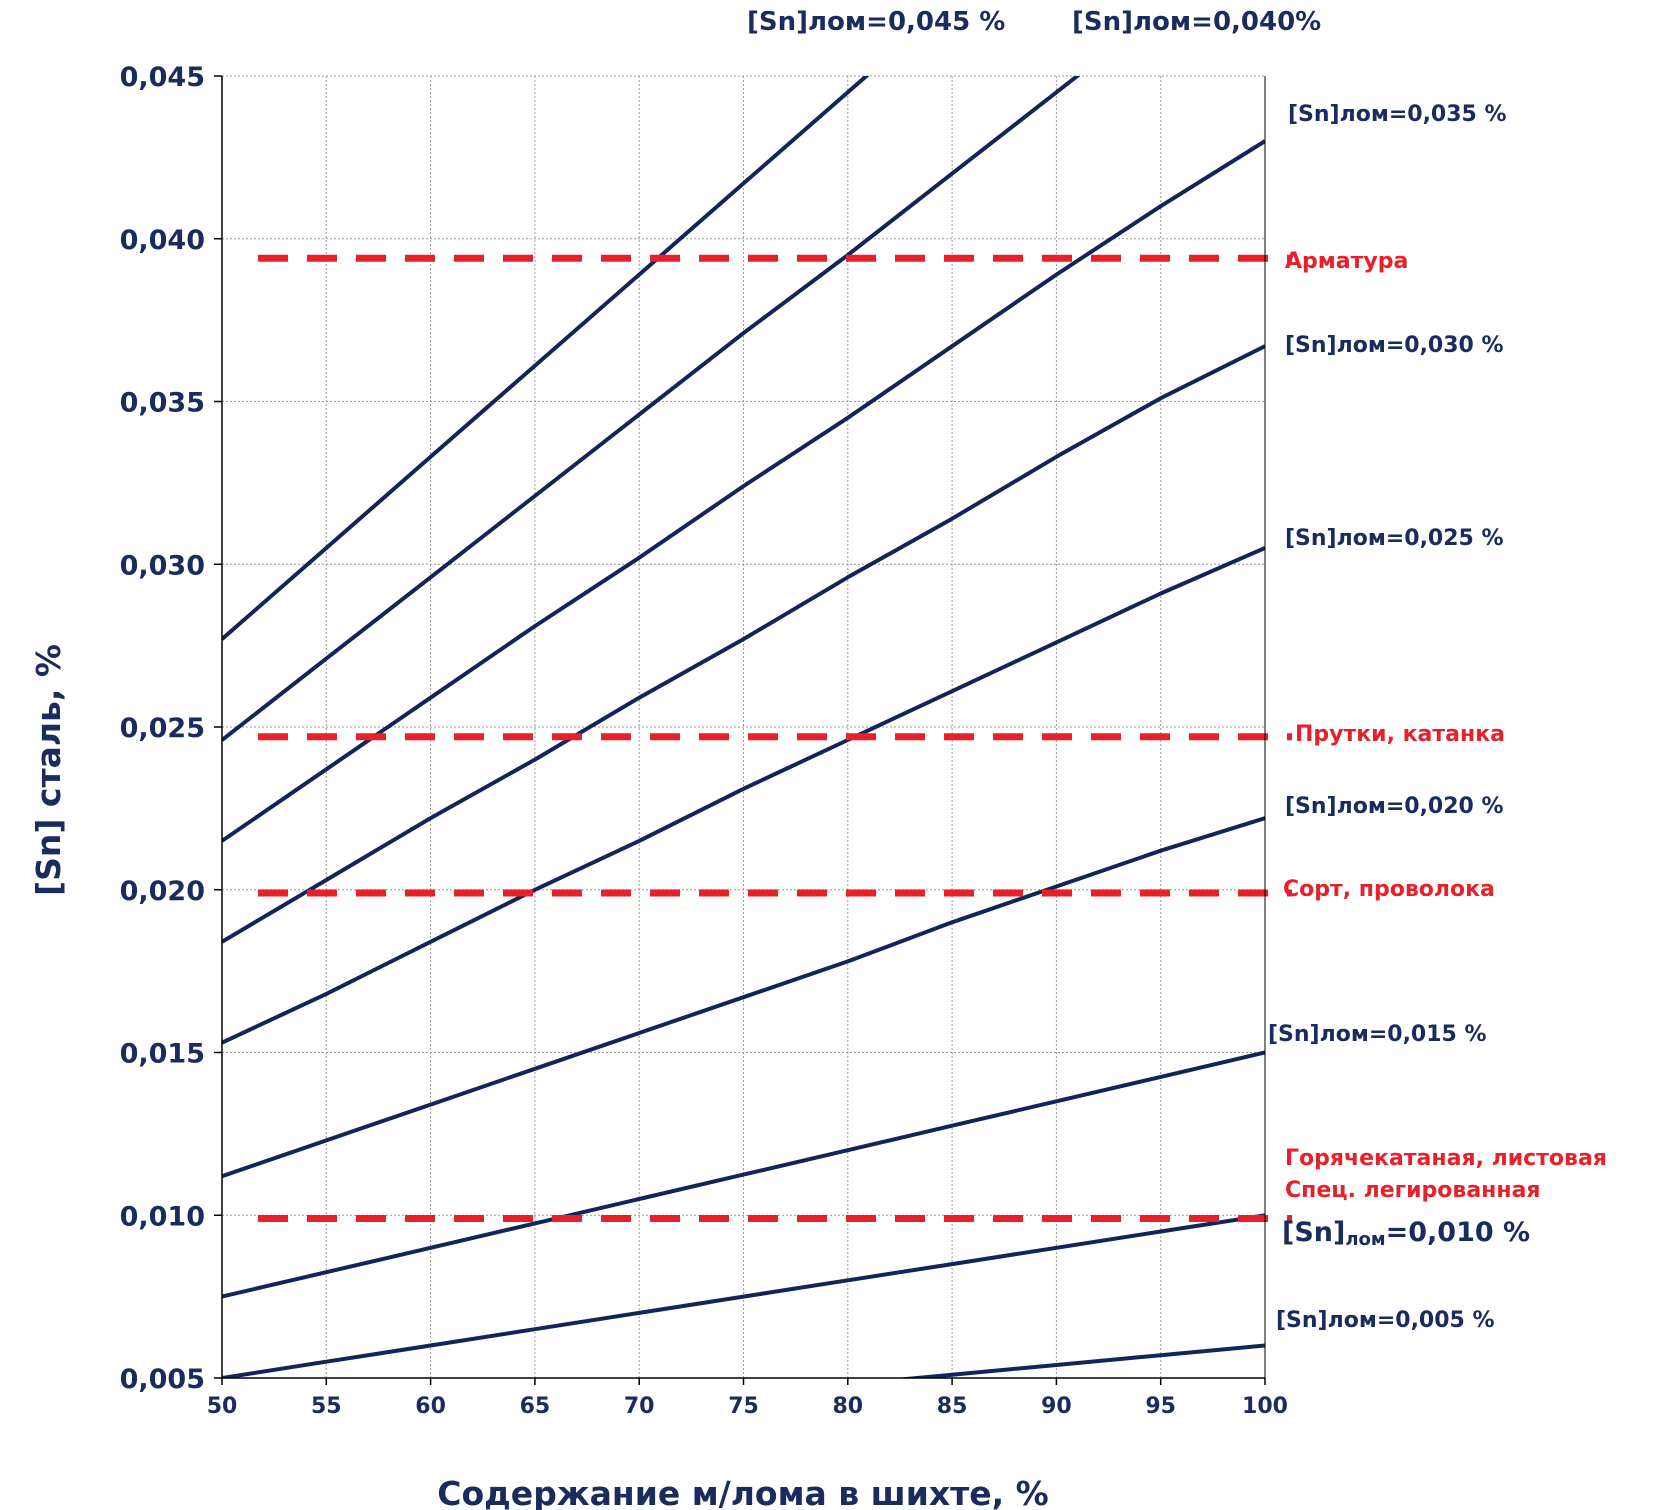 The image size is (1656, 1510). What do you see at coordinates (162, 891) in the screenshot?
I see `y-tick-label: 0,020` at bounding box center [162, 891].